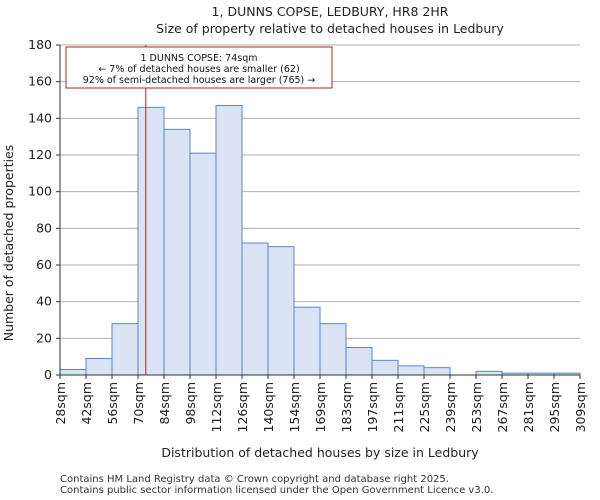 This screenshot has width=600, height=500. Describe the element at coordinates (44, 337) in the screenshot. I see `y-tick-label: 20` at that location.